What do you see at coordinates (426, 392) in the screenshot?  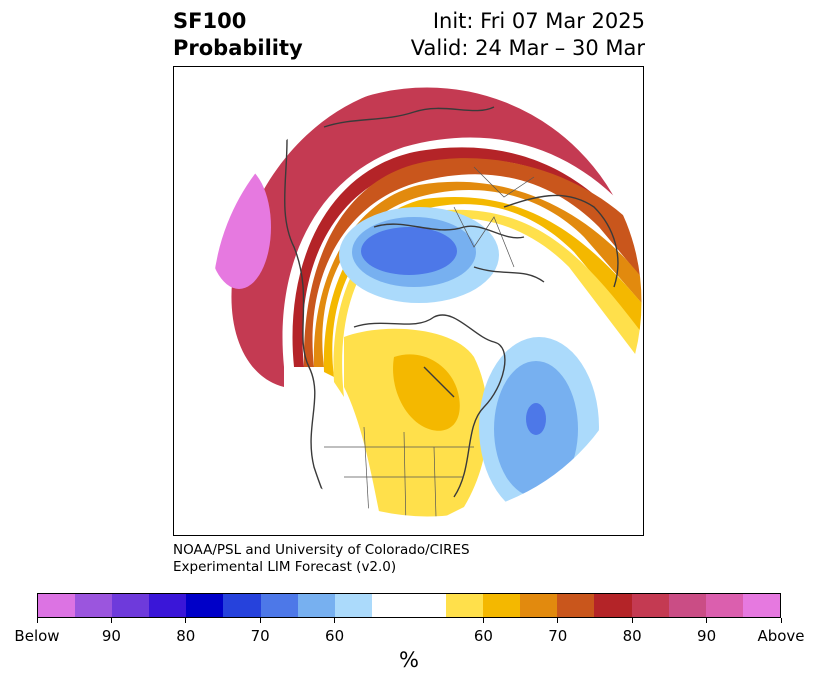 I see `above-namerica-gold` at bounding box center [426, 392].